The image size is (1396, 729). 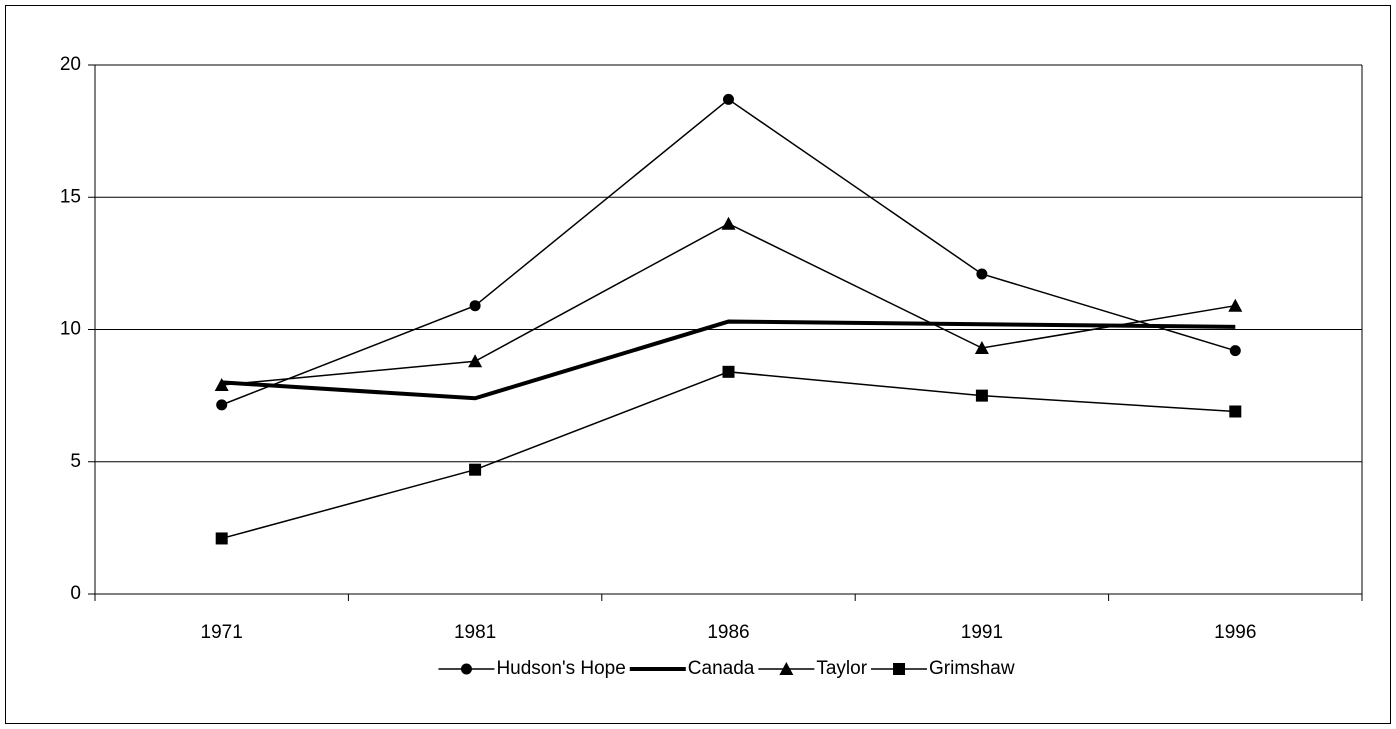 I want to click on y-tick-label: 15, so click(x=70, y=196).